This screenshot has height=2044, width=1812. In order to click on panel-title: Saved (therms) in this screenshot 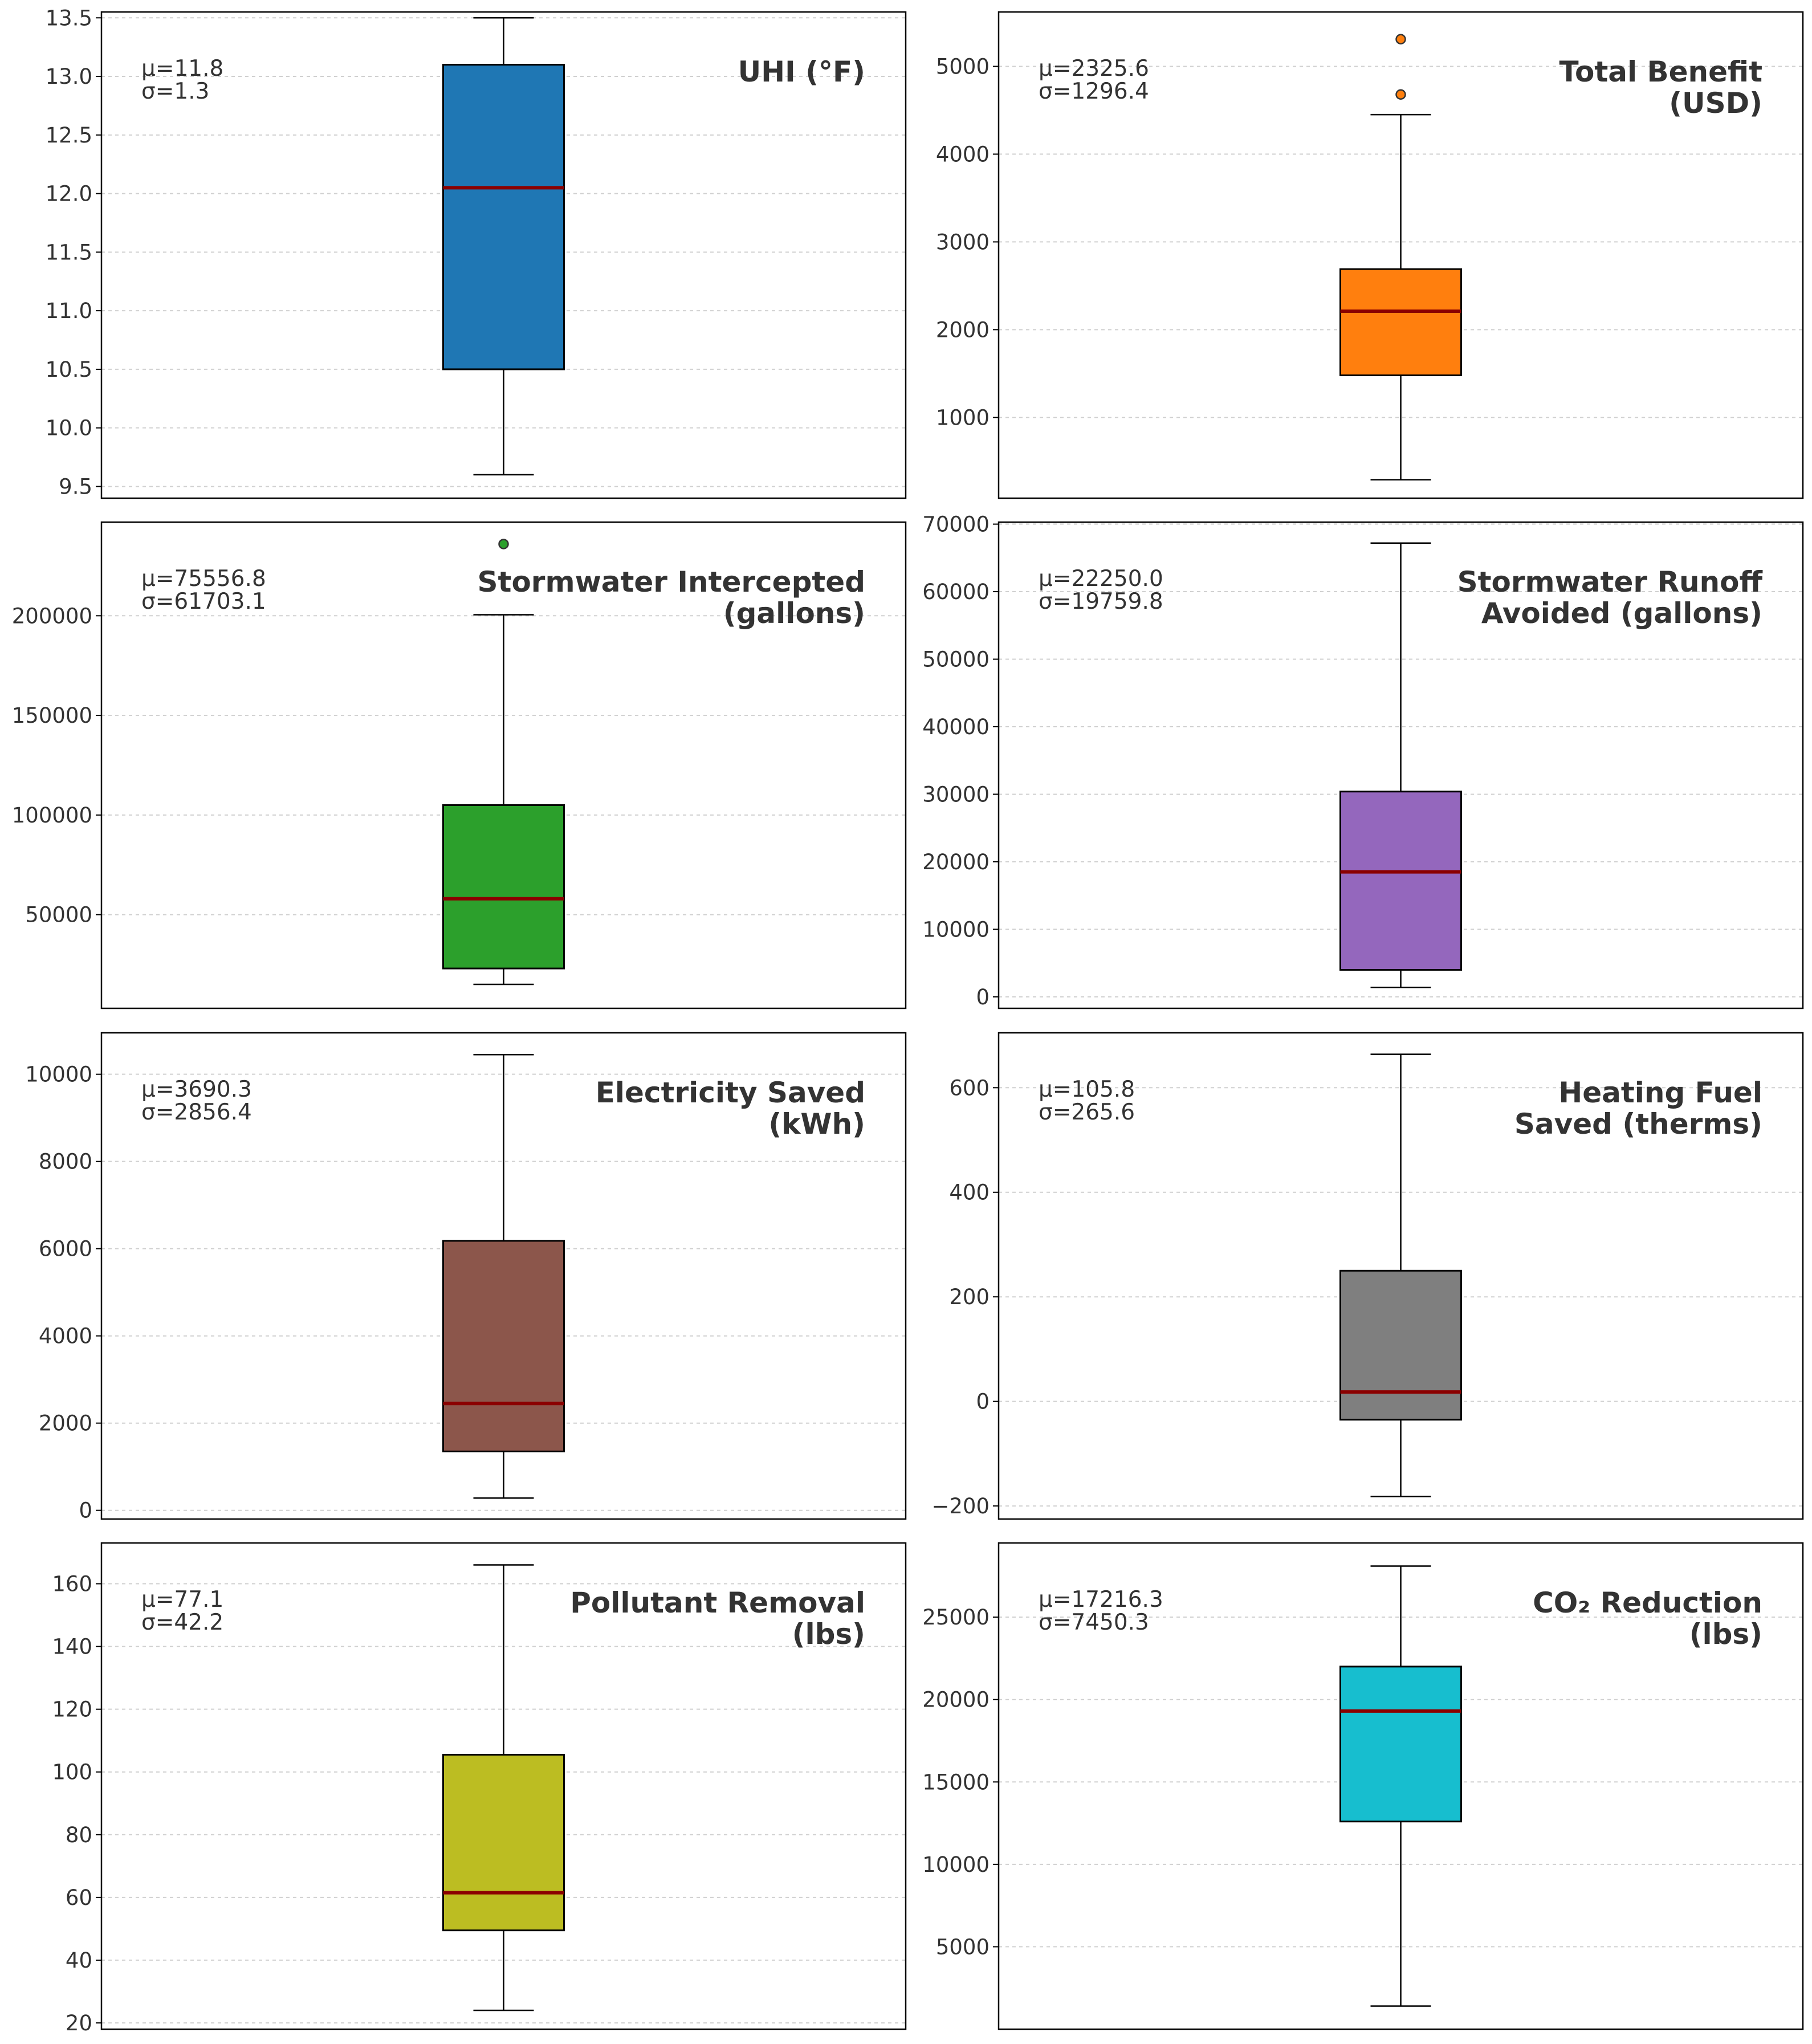, I will do `click(1638, 1124)`.